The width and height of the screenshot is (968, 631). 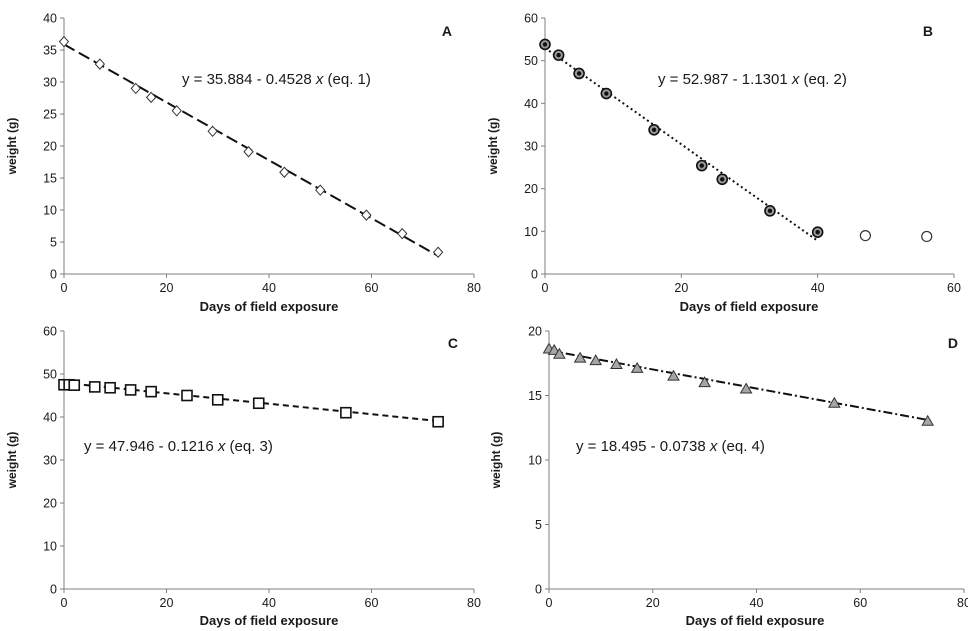 What do you see at coordinates (752, 79) in the screenshot?
I see `regression-equation: y = 52.987 - 1.1301 x (eq. 2)` at bounding box center [752, 79].